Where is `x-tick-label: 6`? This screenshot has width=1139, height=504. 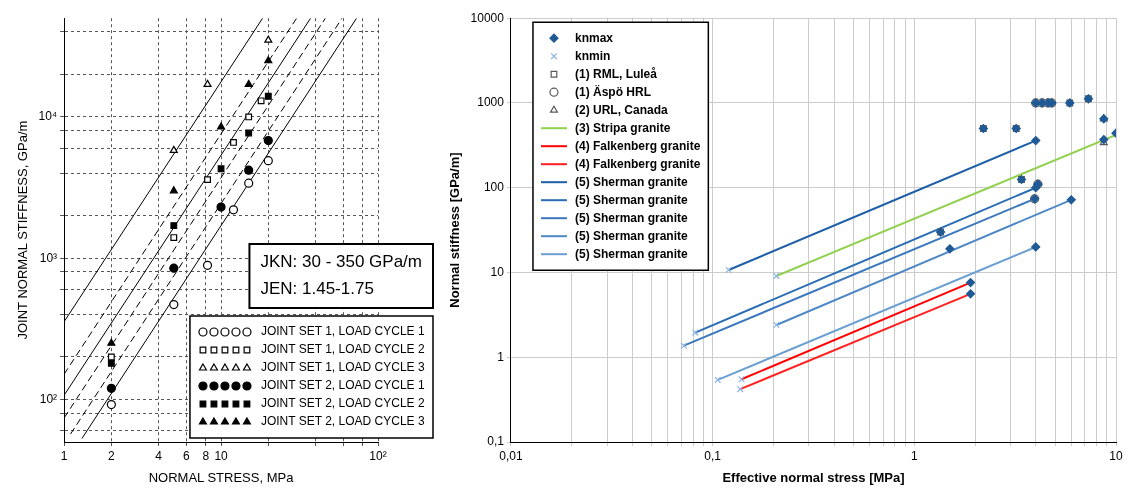
x-tick-label: 6 is located at coordinates (186, 455).